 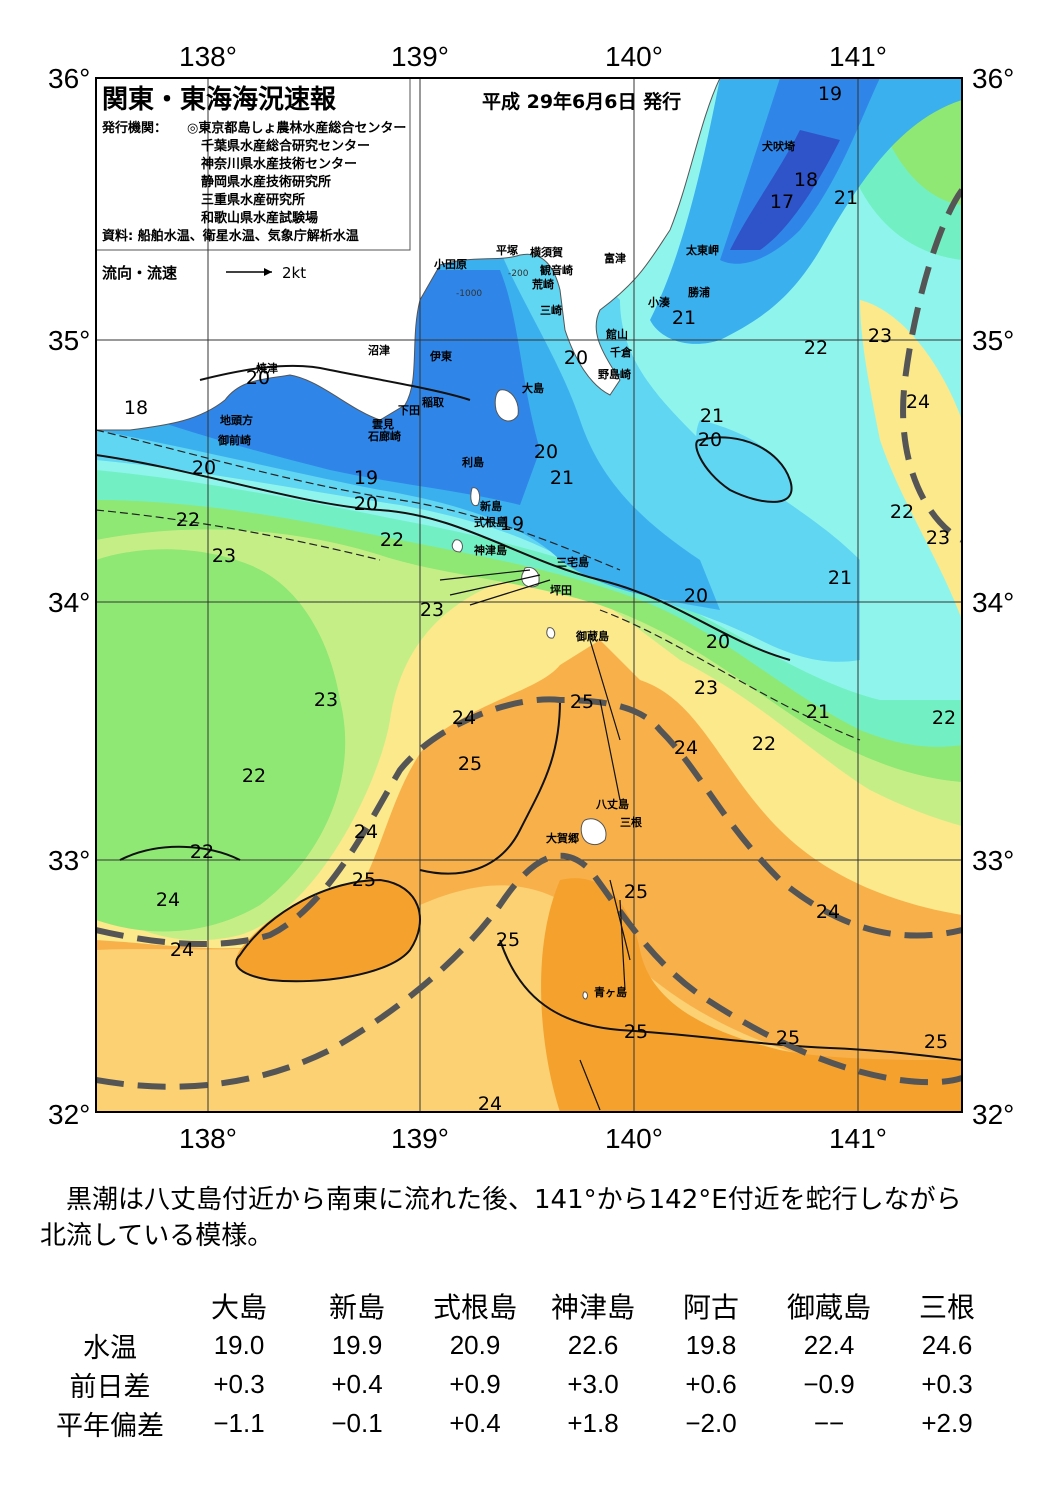 What do you see at coordinates (110, 1426) in the screenshot?
I see `row-label: 平年偏差` at bounding box center [110, 1426].